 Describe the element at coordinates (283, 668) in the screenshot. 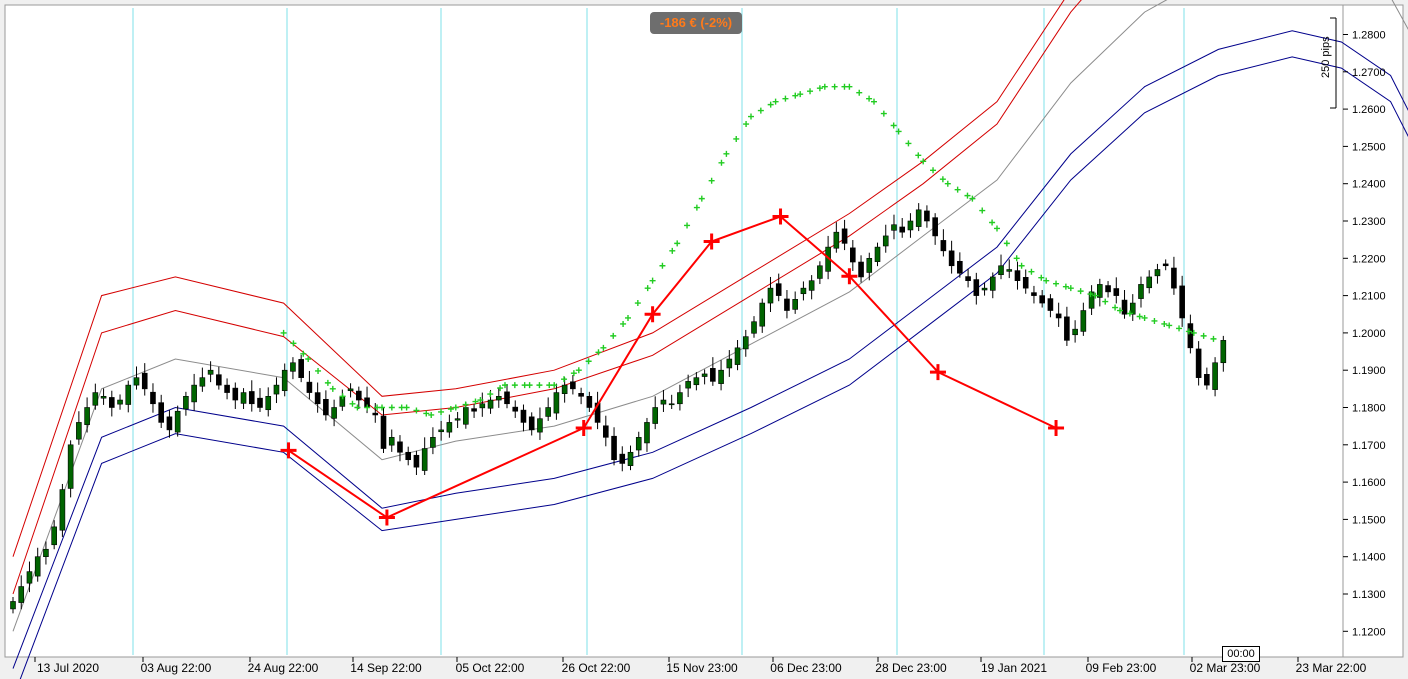

I see `x-tick-label: 24 Aug 22:00` at that location.